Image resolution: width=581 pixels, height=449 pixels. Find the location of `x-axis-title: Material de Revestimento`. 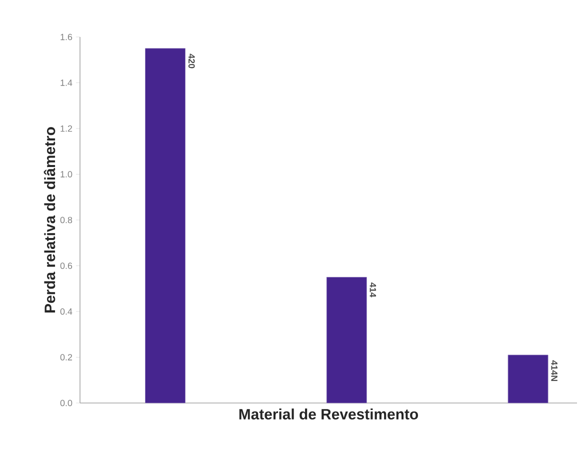

x-axis-title: Material de Revestimento is located at coordinates (328, 414).